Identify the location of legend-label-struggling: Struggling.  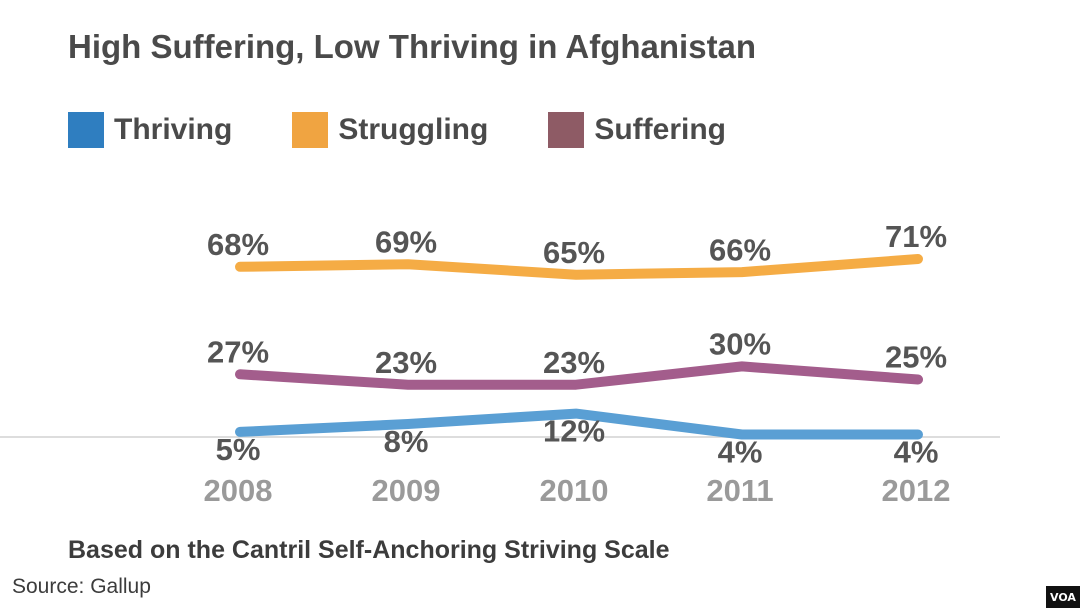
(413, 129).